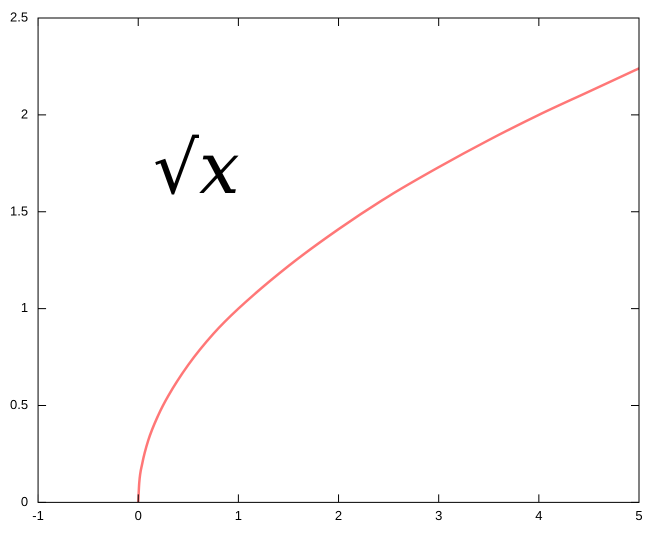 The image size is (667, 534). Describe the element at coordinates (19, 210) in the screenshot. I see `y-tick-label: 1.5` at that location.